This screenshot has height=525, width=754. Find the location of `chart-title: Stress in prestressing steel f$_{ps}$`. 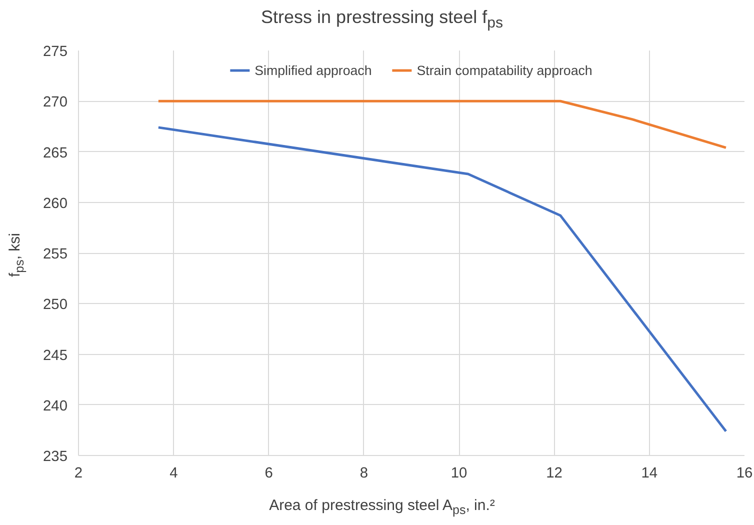

chart-title: Stress in prestressing steel f$_{ps}$ is located at coordinates (382, 20).